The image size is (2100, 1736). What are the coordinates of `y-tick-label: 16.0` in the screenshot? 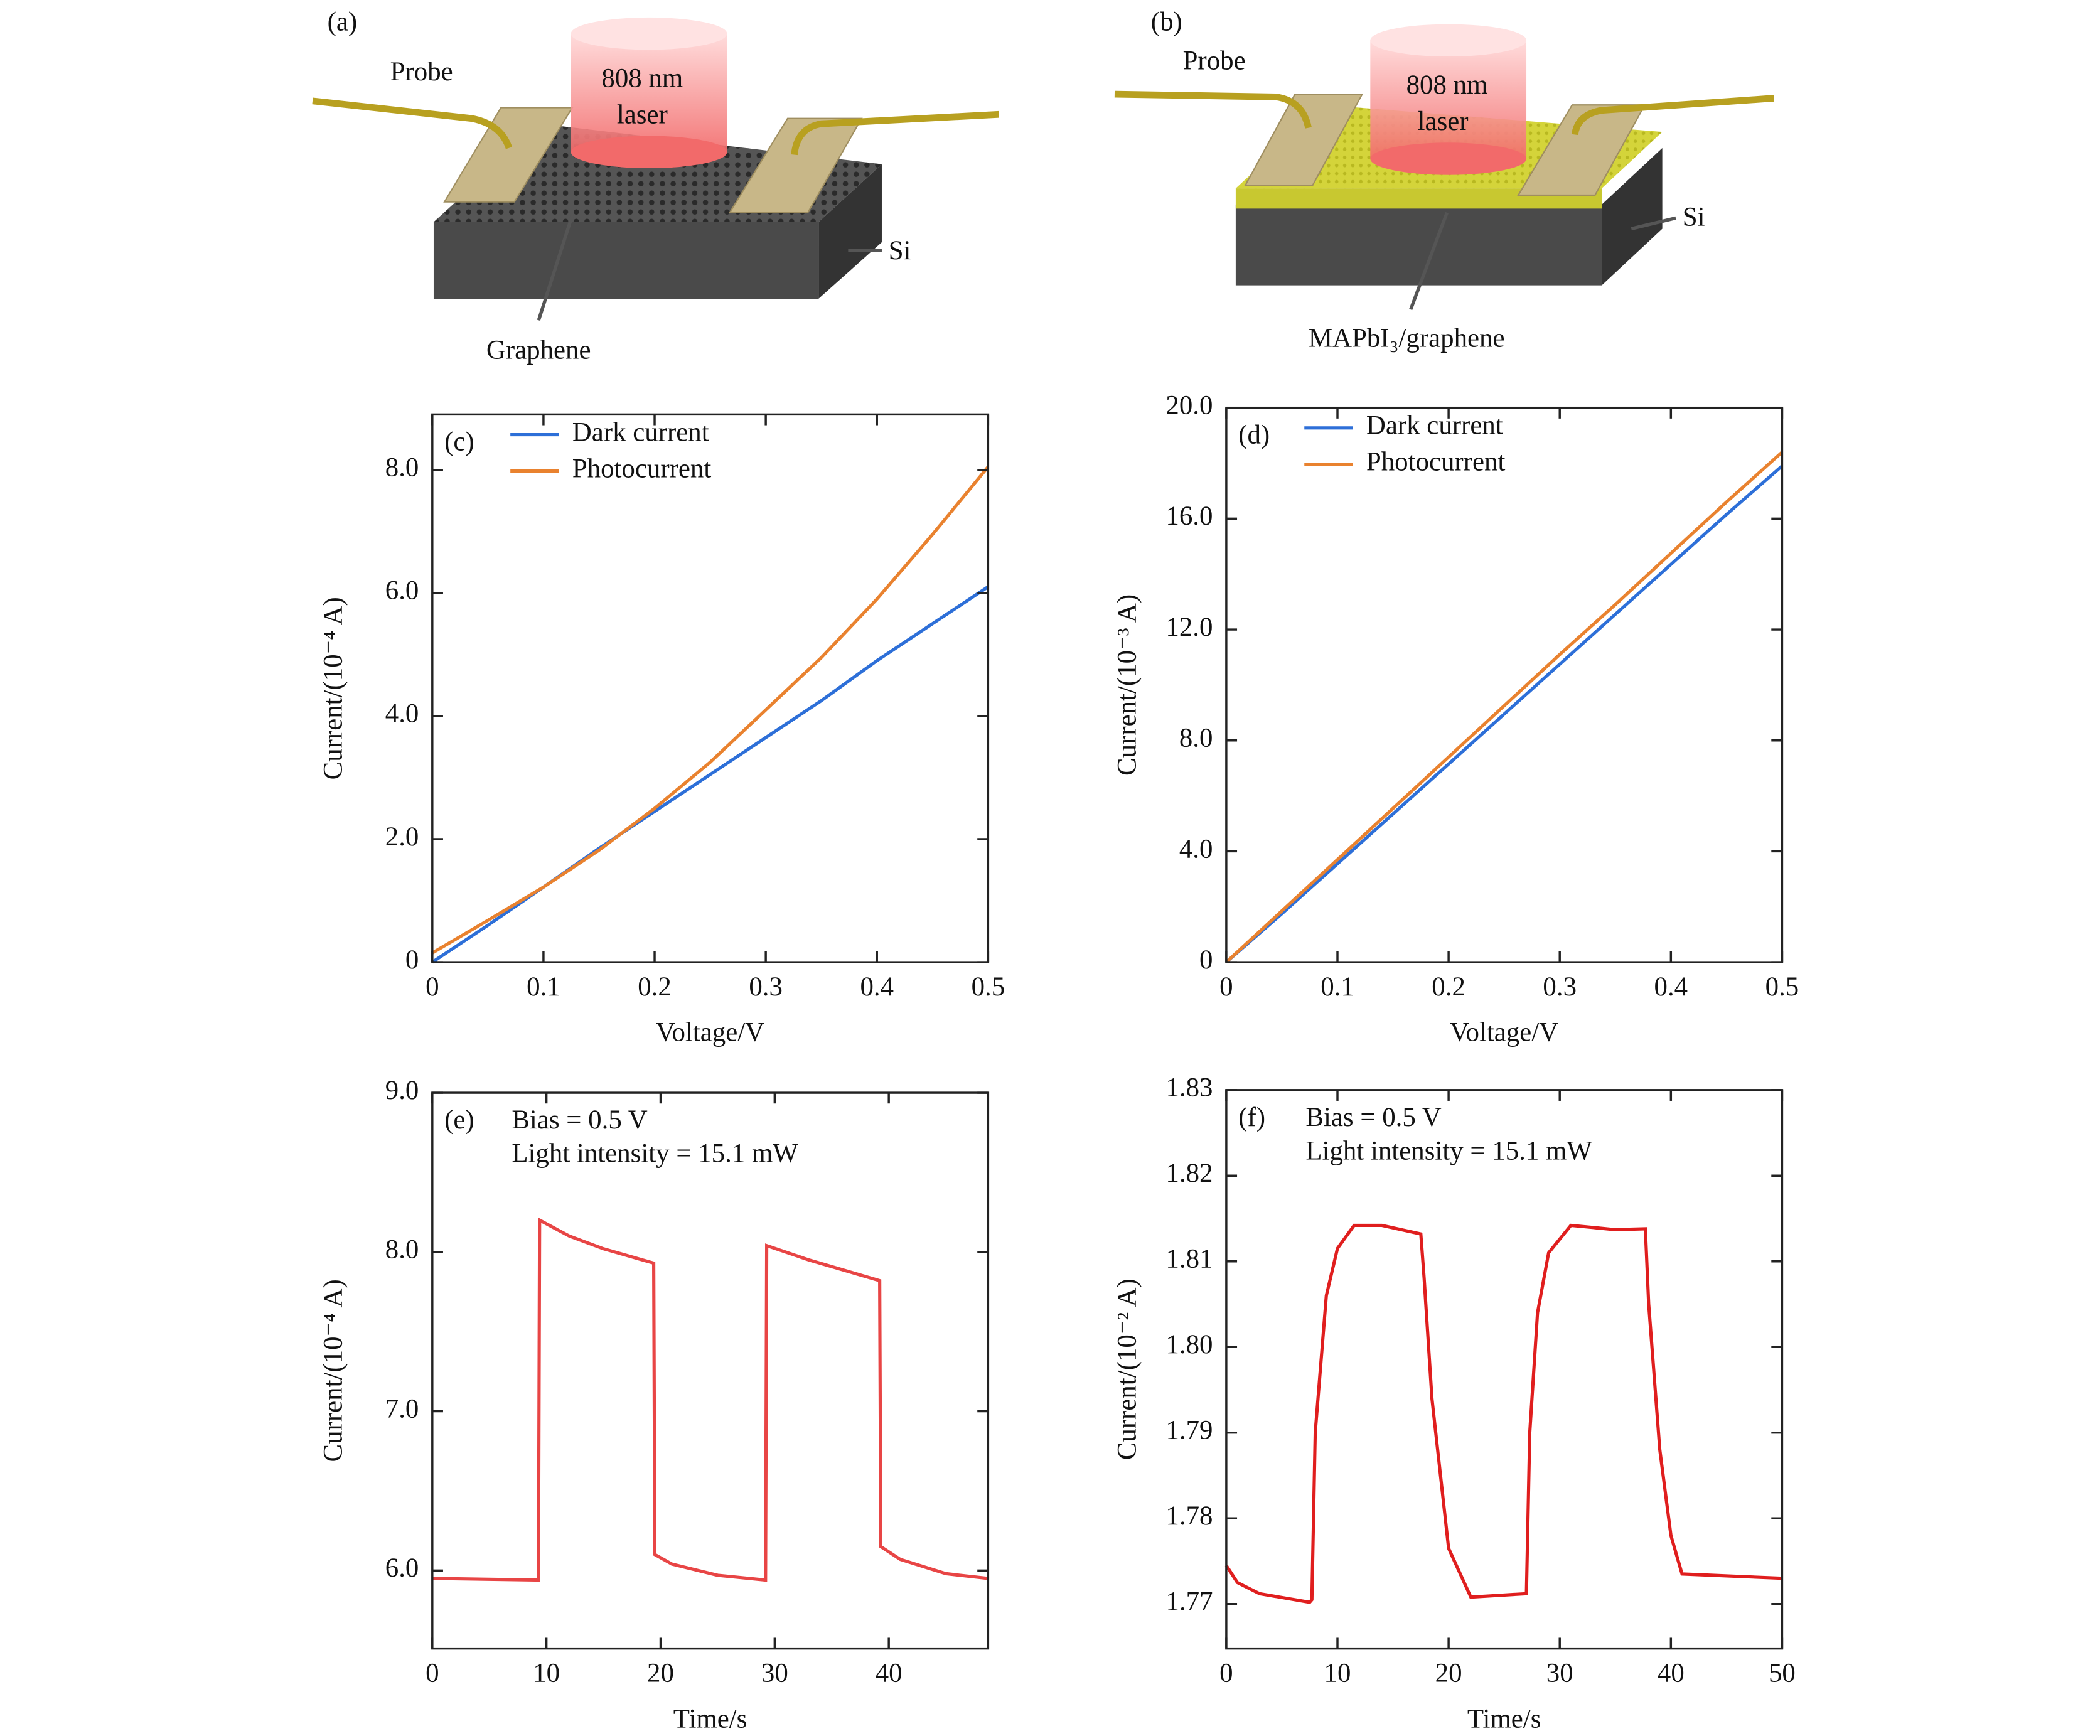 It's located at (1189, 516).